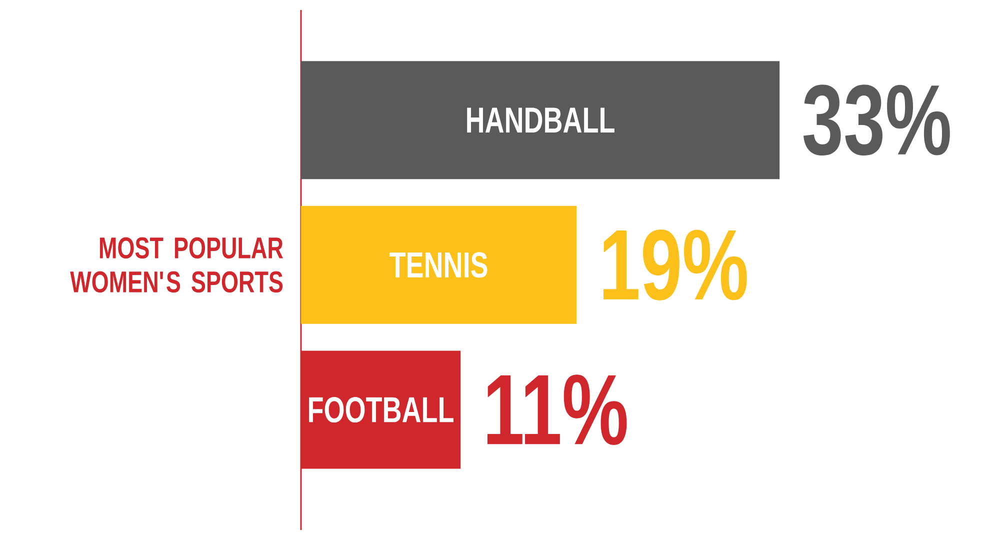 The width and height of the screenshot is (990, 536). I want to click on data-label: 11%, so click(557, 409).